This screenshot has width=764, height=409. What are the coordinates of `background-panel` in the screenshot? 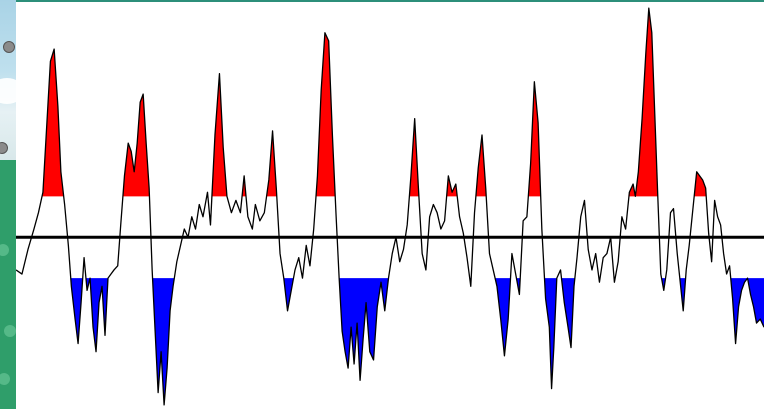 It's located at (8, 284).